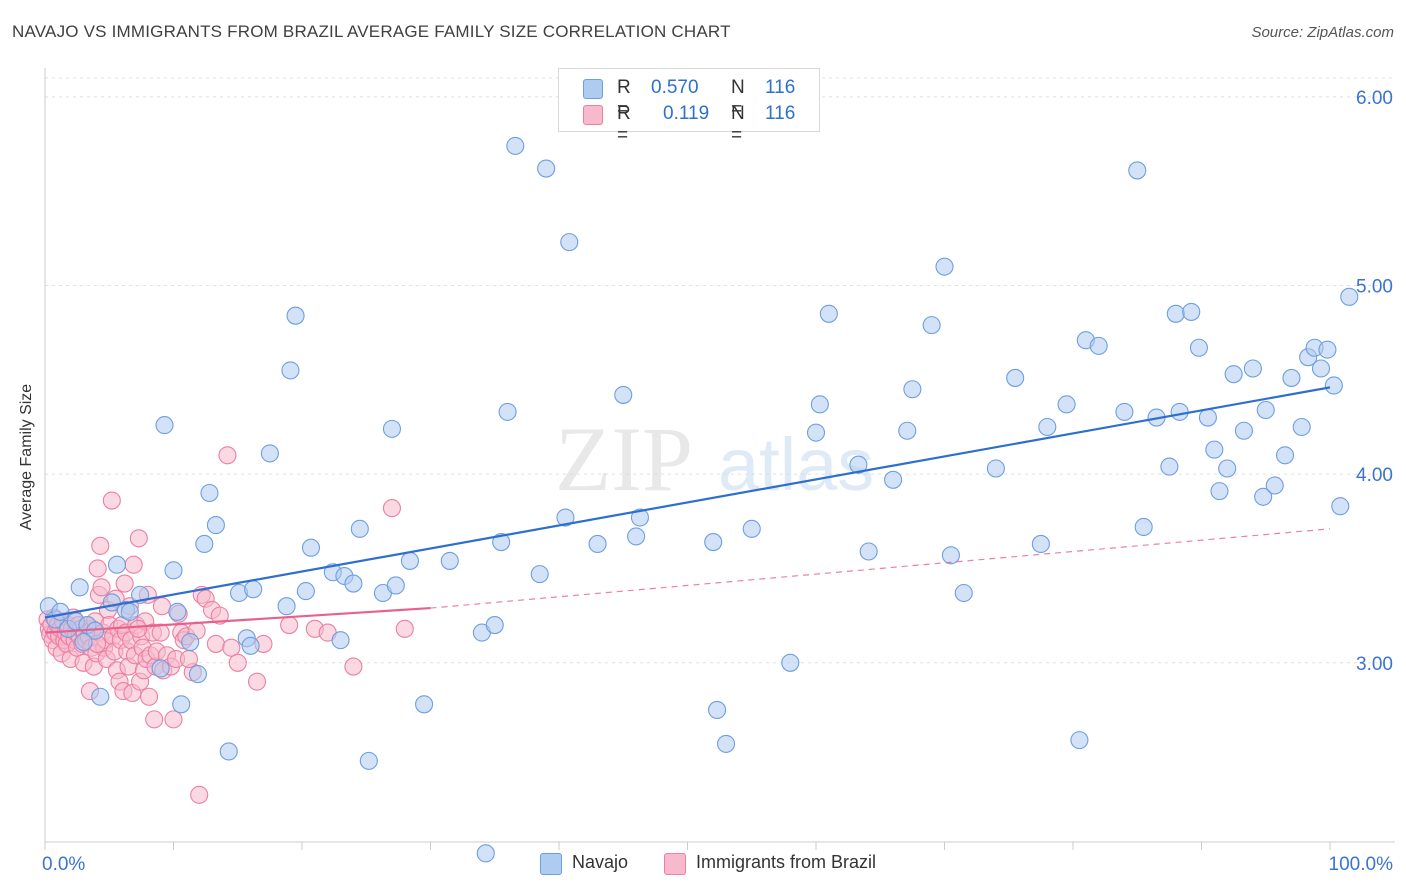 This screenshot has width=1406, height=892. Describe the element at coordinates (624, 459) in the screenshot. I see `watermark-zip: ZIP` at that location.